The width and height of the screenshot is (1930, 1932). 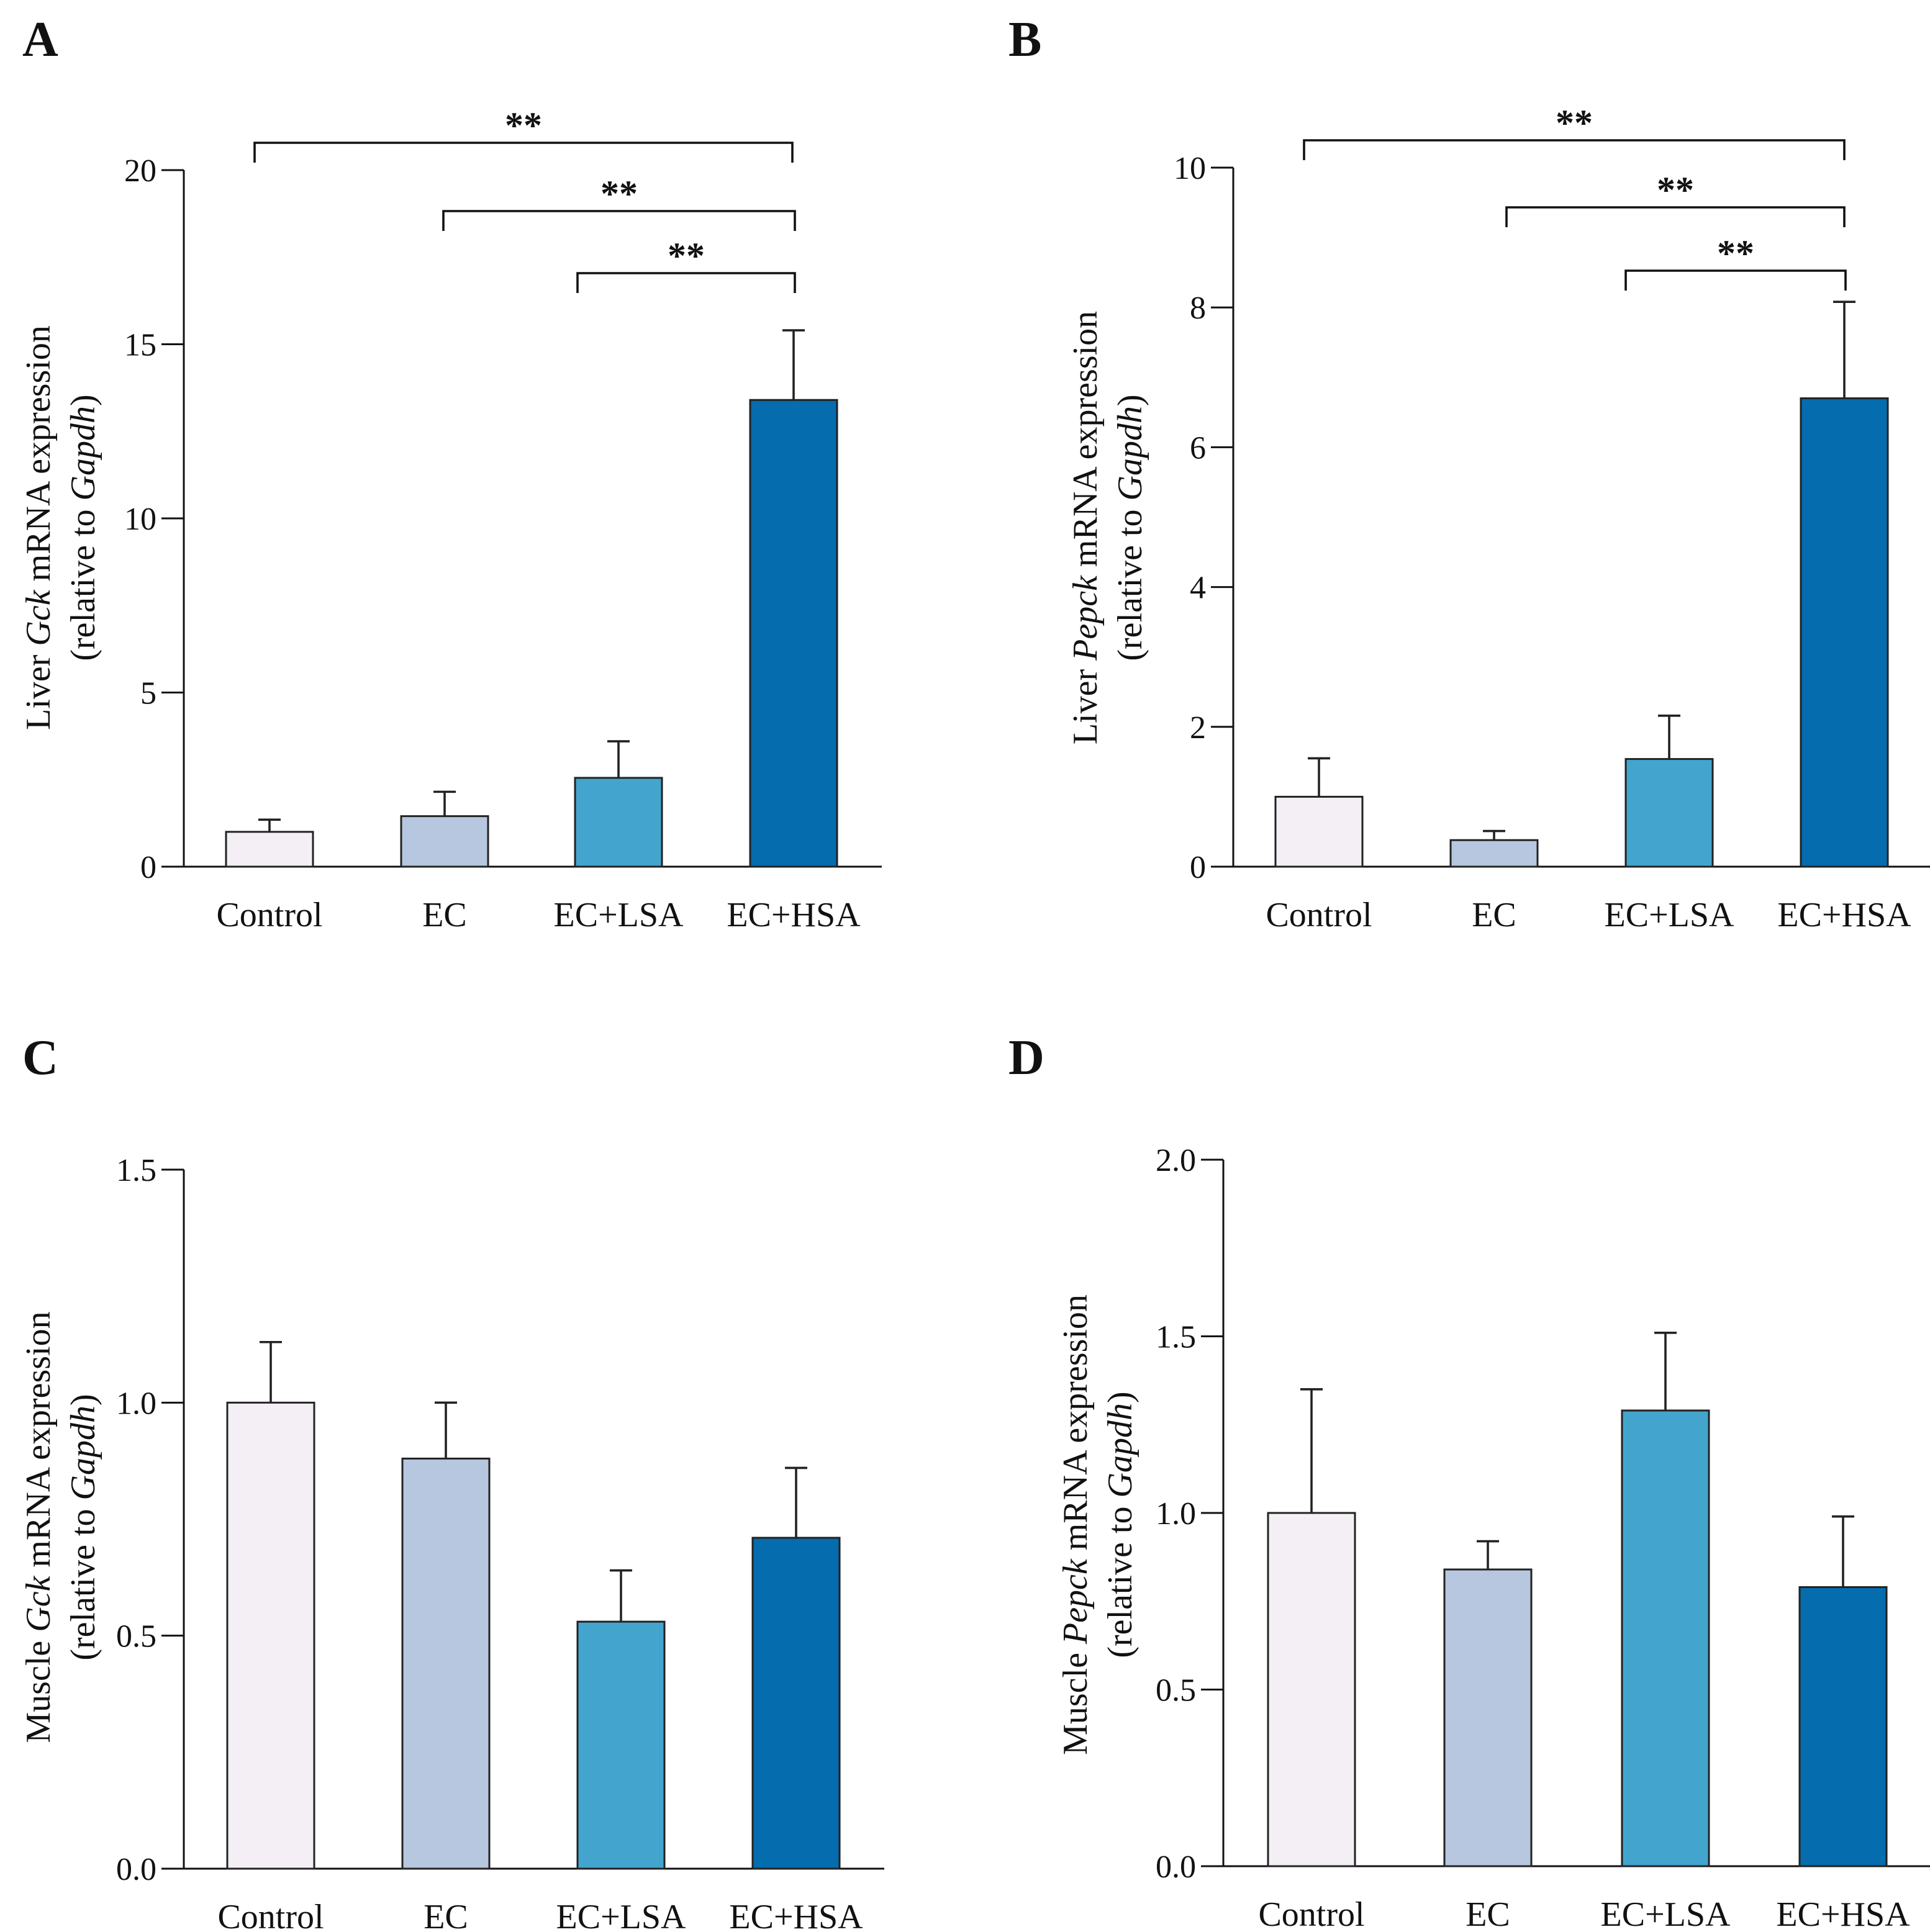 What do you see at coordinates (40, 1058) in the screenshot?
I see `panel-letter: C` at bounding box center [40, 1058].